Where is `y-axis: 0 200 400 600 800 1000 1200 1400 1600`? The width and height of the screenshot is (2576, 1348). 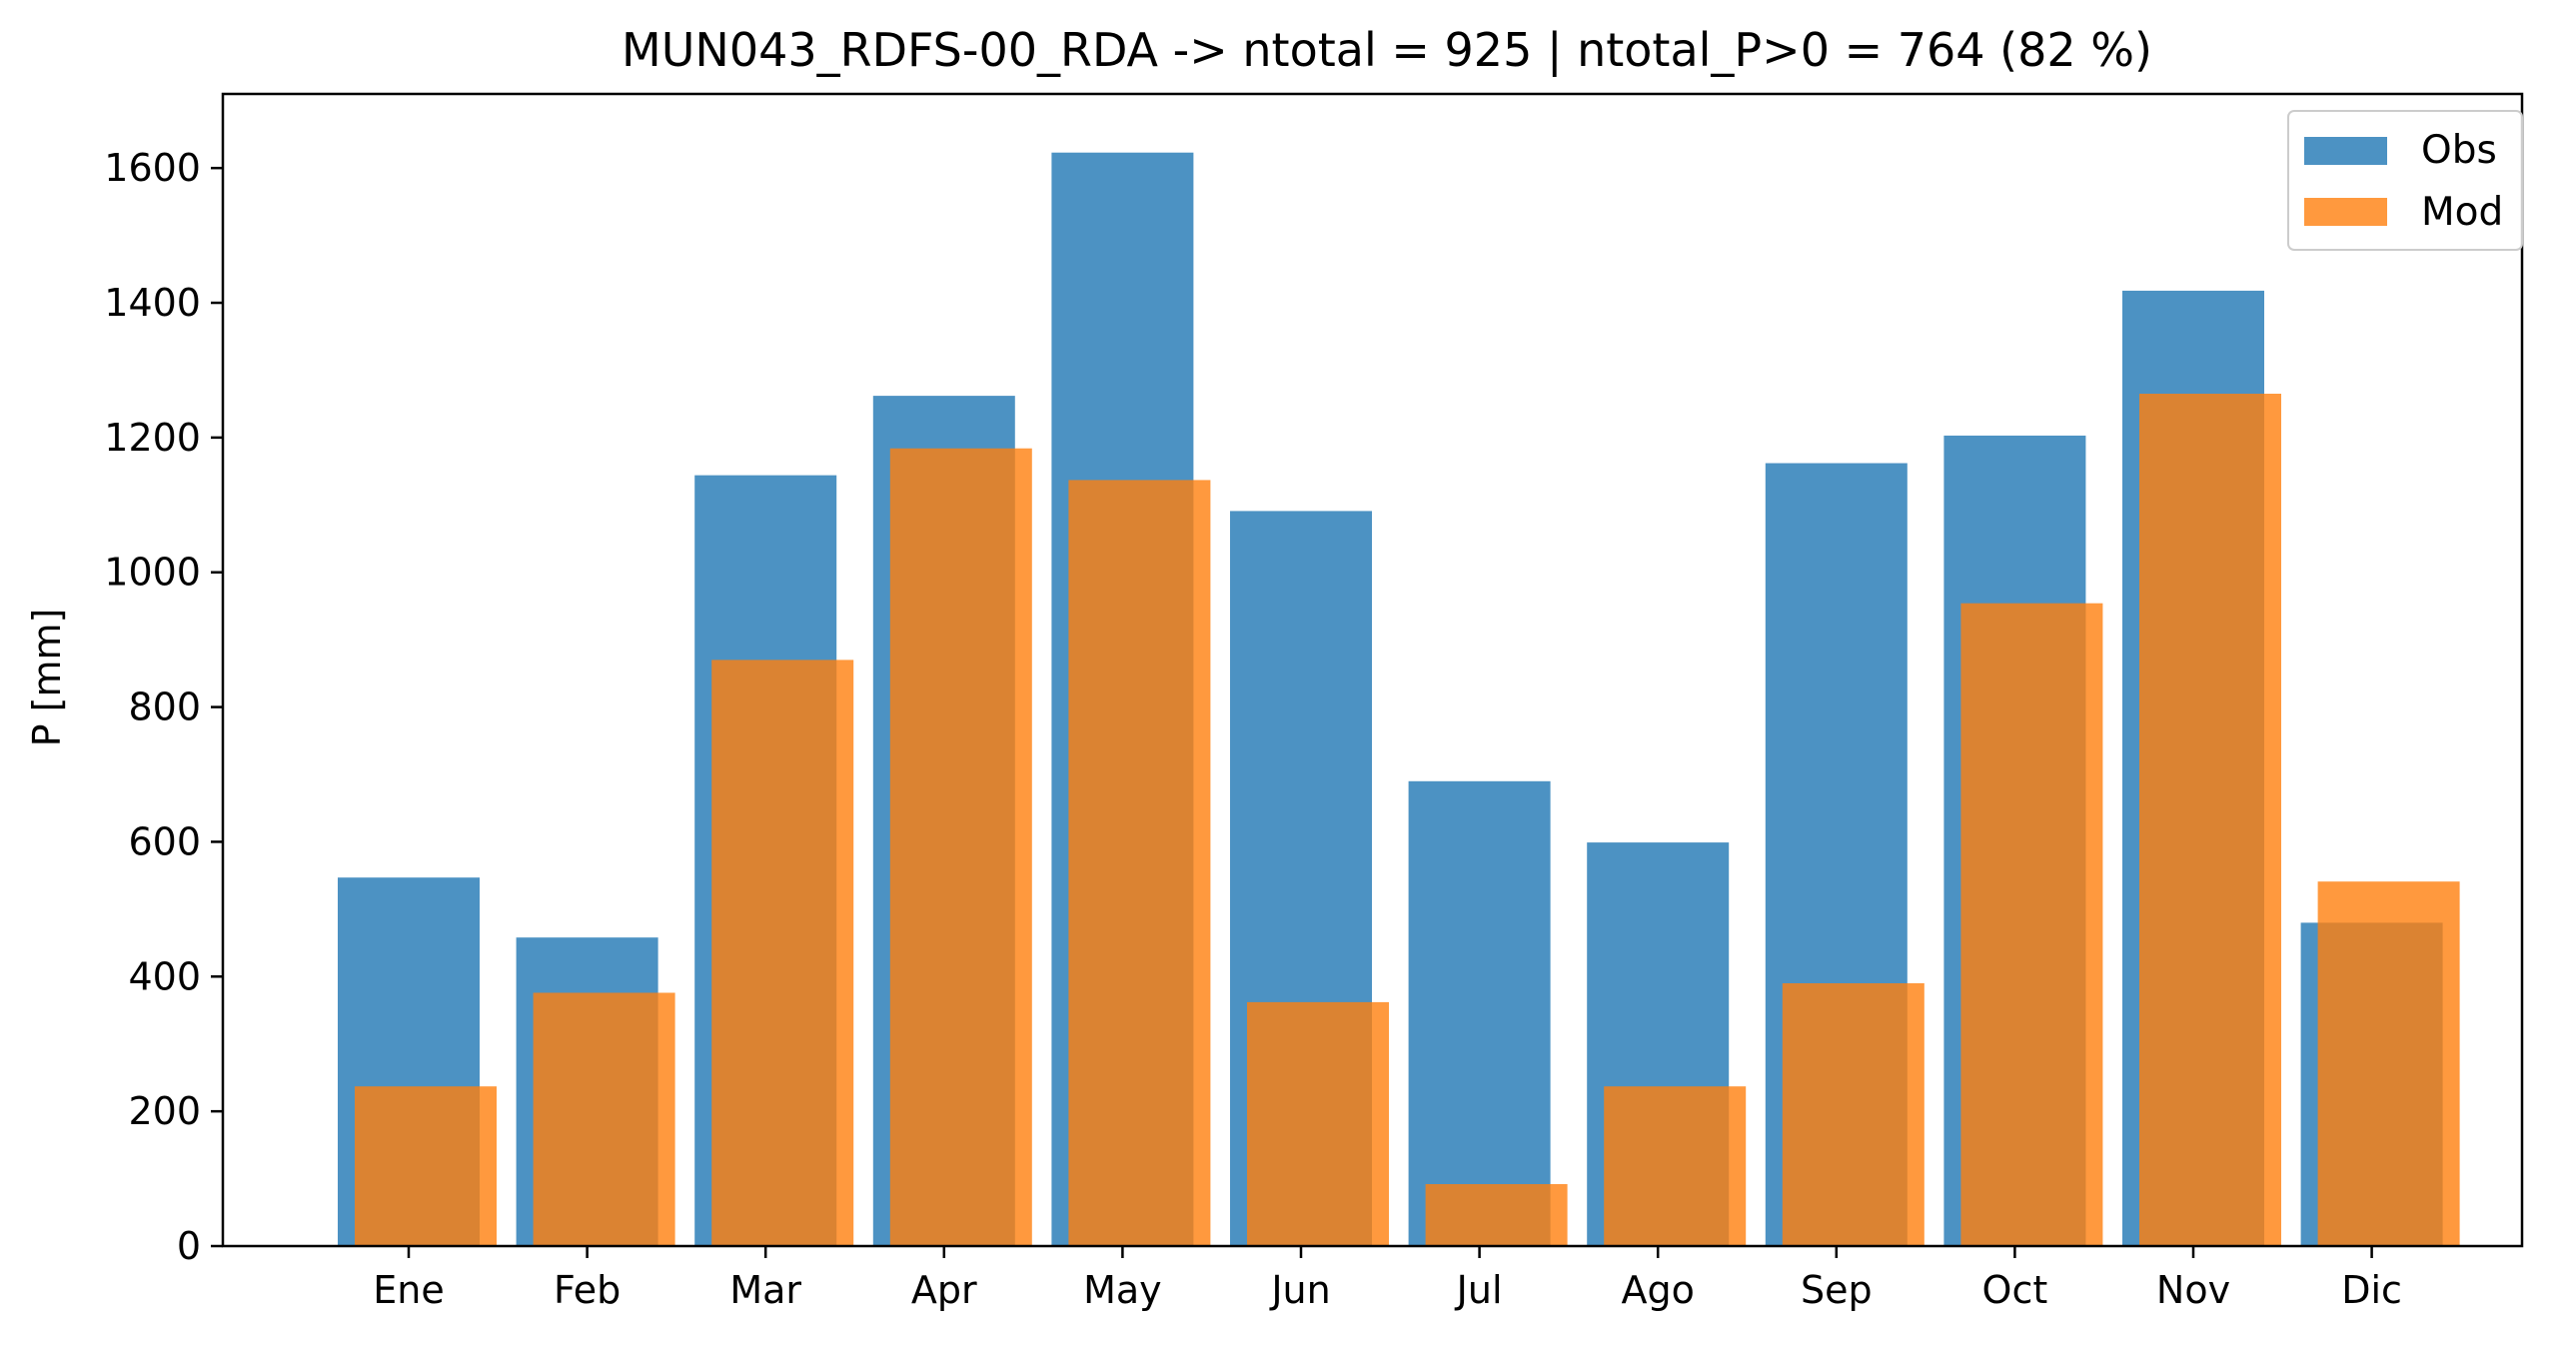
y-axis: 0 200 400 600 800 1000 1200 1400 1600 is located at coordinates (163, 707).